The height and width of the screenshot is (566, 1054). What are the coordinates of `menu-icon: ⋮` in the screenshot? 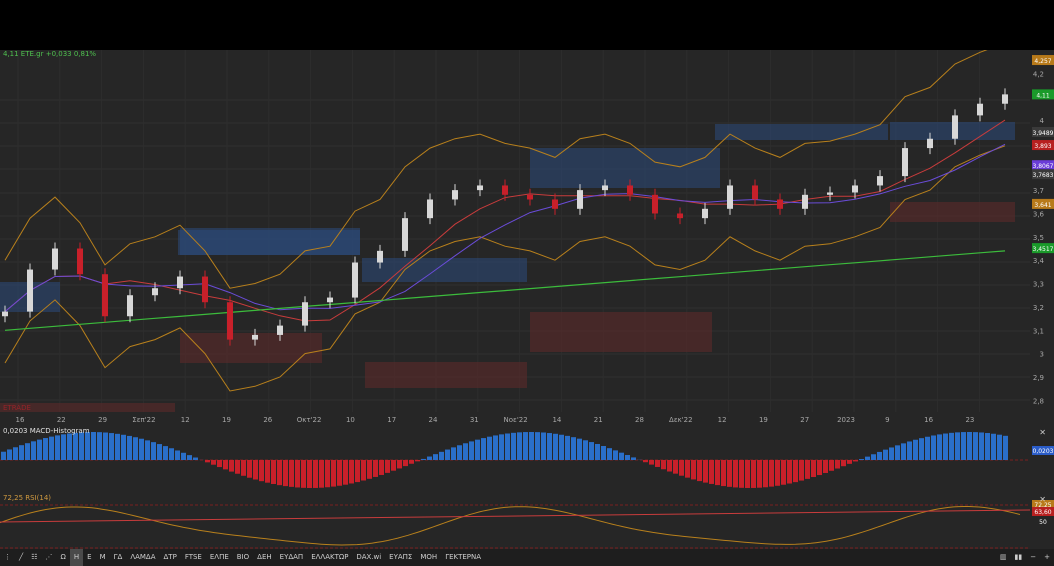 It's located at (7, 557).